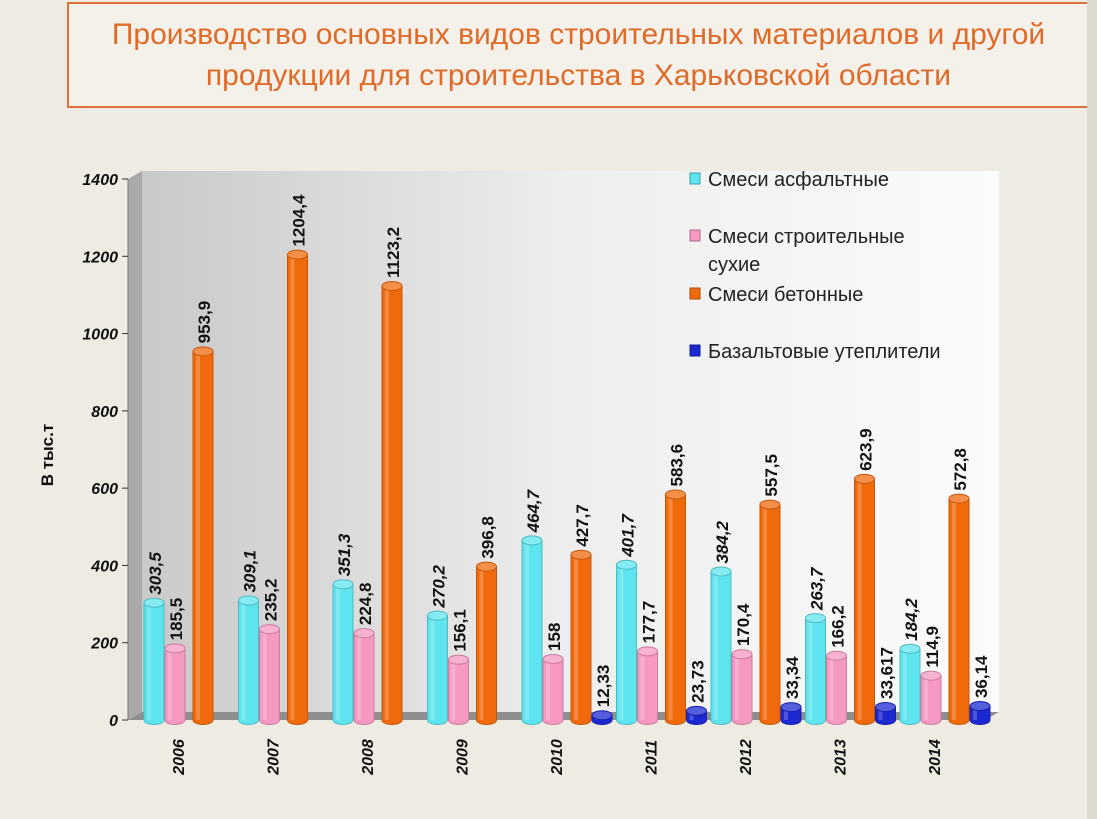 This screenshot has width=1097, height=819. I want to click on legend-item-2: Смеси строительные сухие, so click(797, 251).